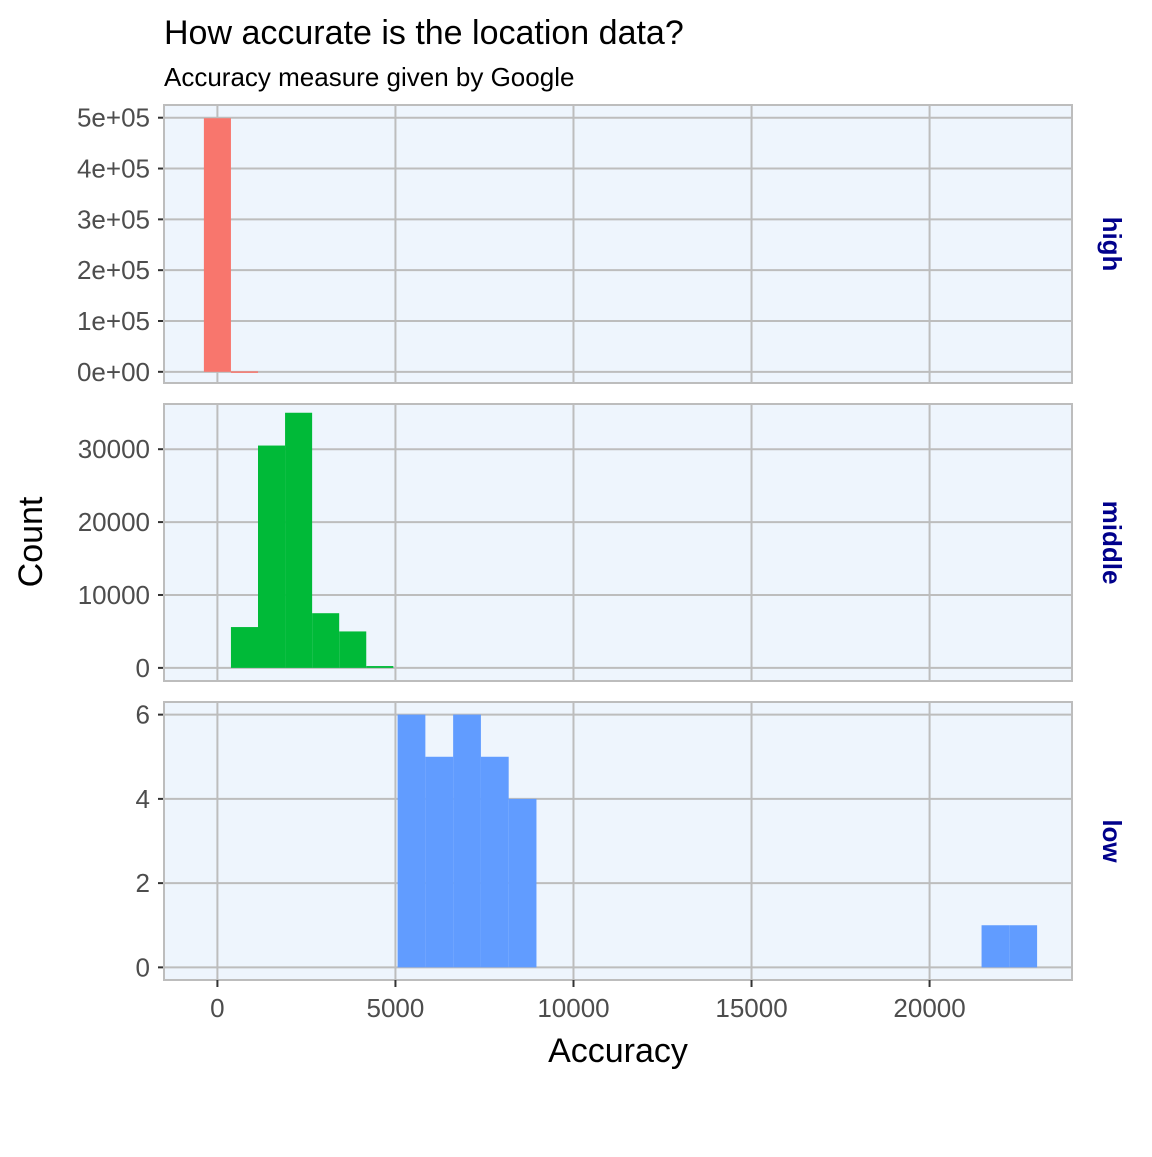 Image resolution: width=1152 pixels, height=1157 pixels. What do you see at coordinates (1112, 543) in the screenshot?
I see `facet-label-middle: middle` at bounding box center [1112, 543].